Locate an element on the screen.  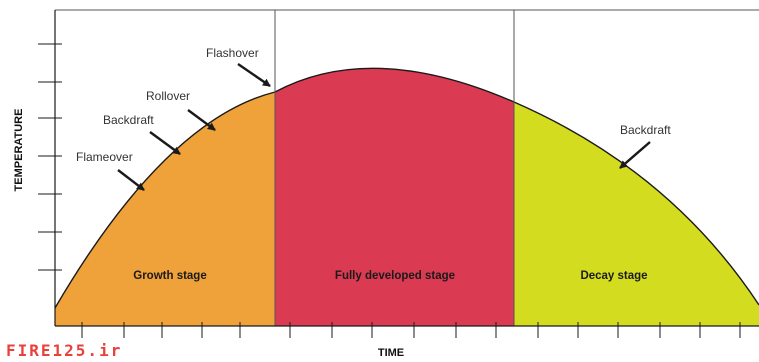
flashover-label: Flashover is located at coordinates (232, 53).